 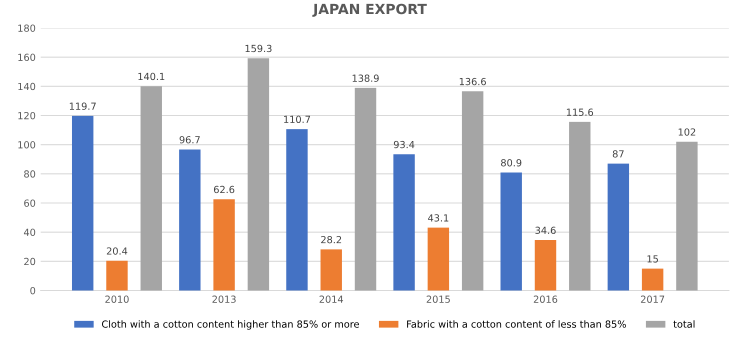 What do you see at coordinates (683, 324) in the screenshot?
I see `legend-label: total` at bounding box center [683, 324].